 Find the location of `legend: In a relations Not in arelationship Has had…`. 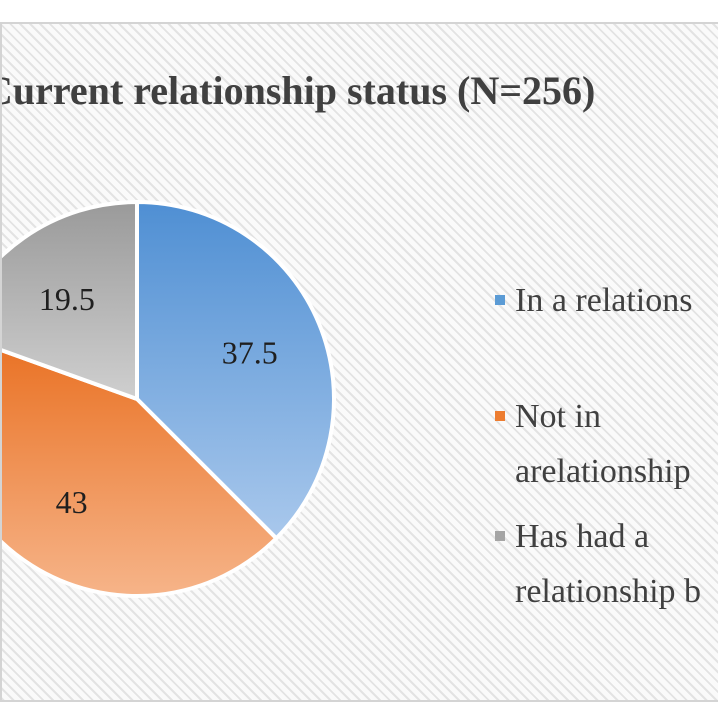

legend: In a relations Not in arelationship Has had… is located at coordinates (598, 446).